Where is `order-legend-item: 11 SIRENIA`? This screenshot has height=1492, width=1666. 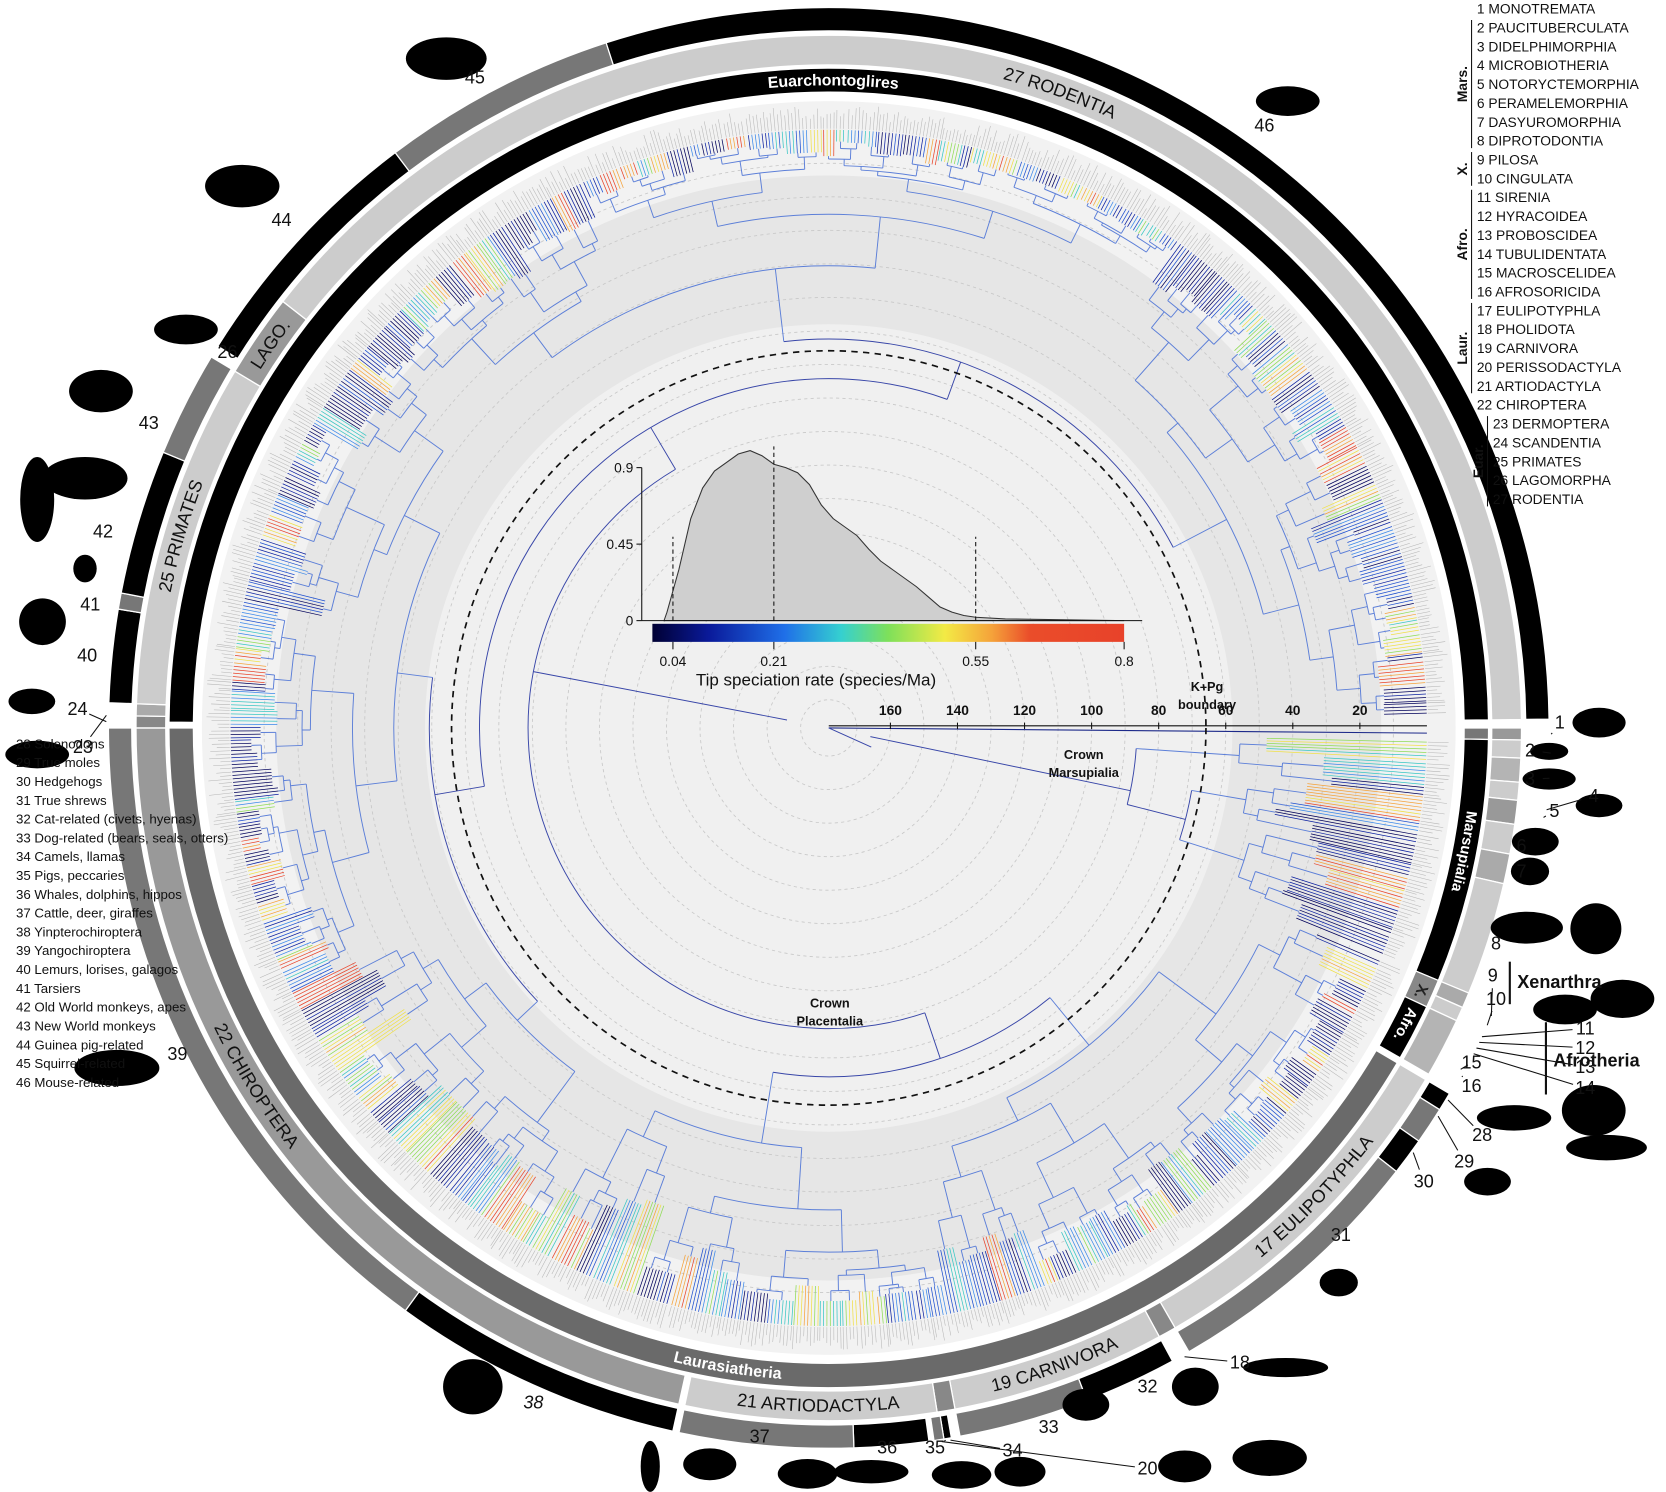 order-legend-item: 11 SIRENIA is located at coordinates (1514, 197).